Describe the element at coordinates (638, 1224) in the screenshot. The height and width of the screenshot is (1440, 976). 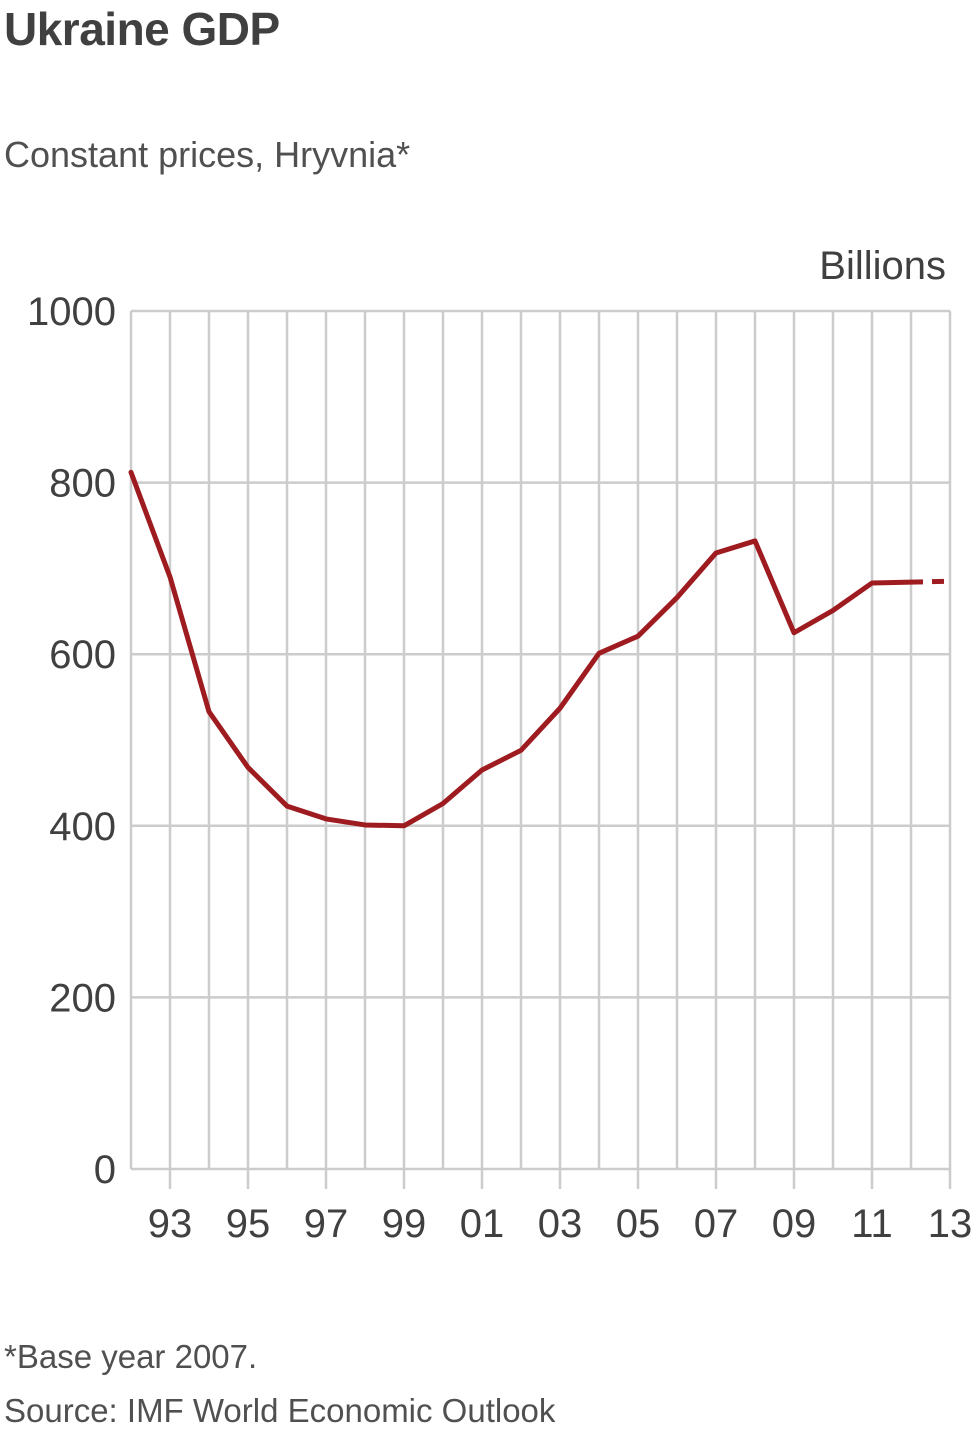
I see `x-tick-label: 05` at that location.